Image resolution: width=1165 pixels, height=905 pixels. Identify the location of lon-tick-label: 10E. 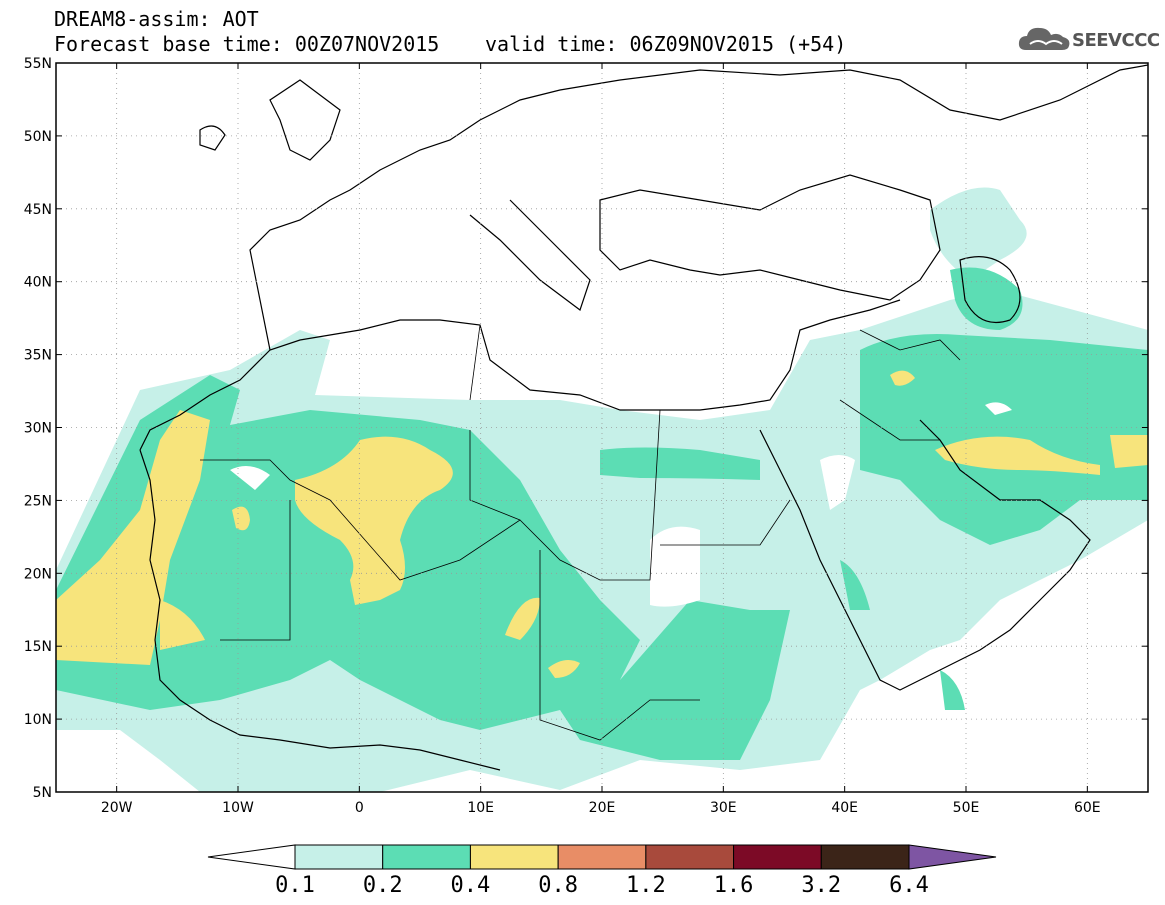
(480, 808).